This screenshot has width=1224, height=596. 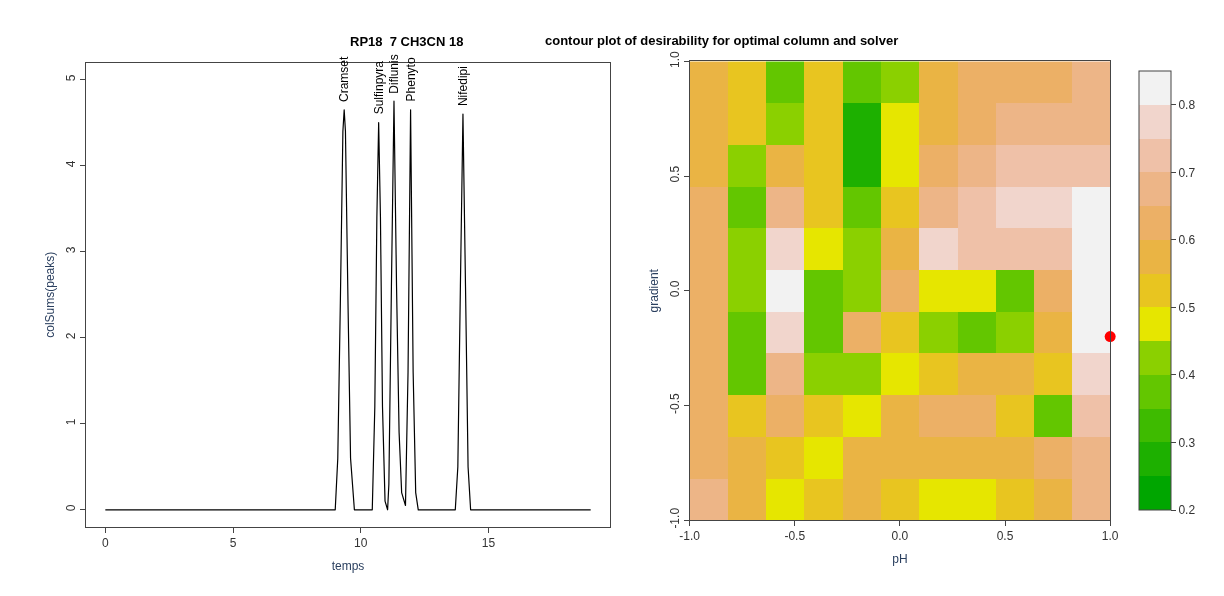 I want to click on color-bar-label: 0.3, so click(x=1187, y=442).